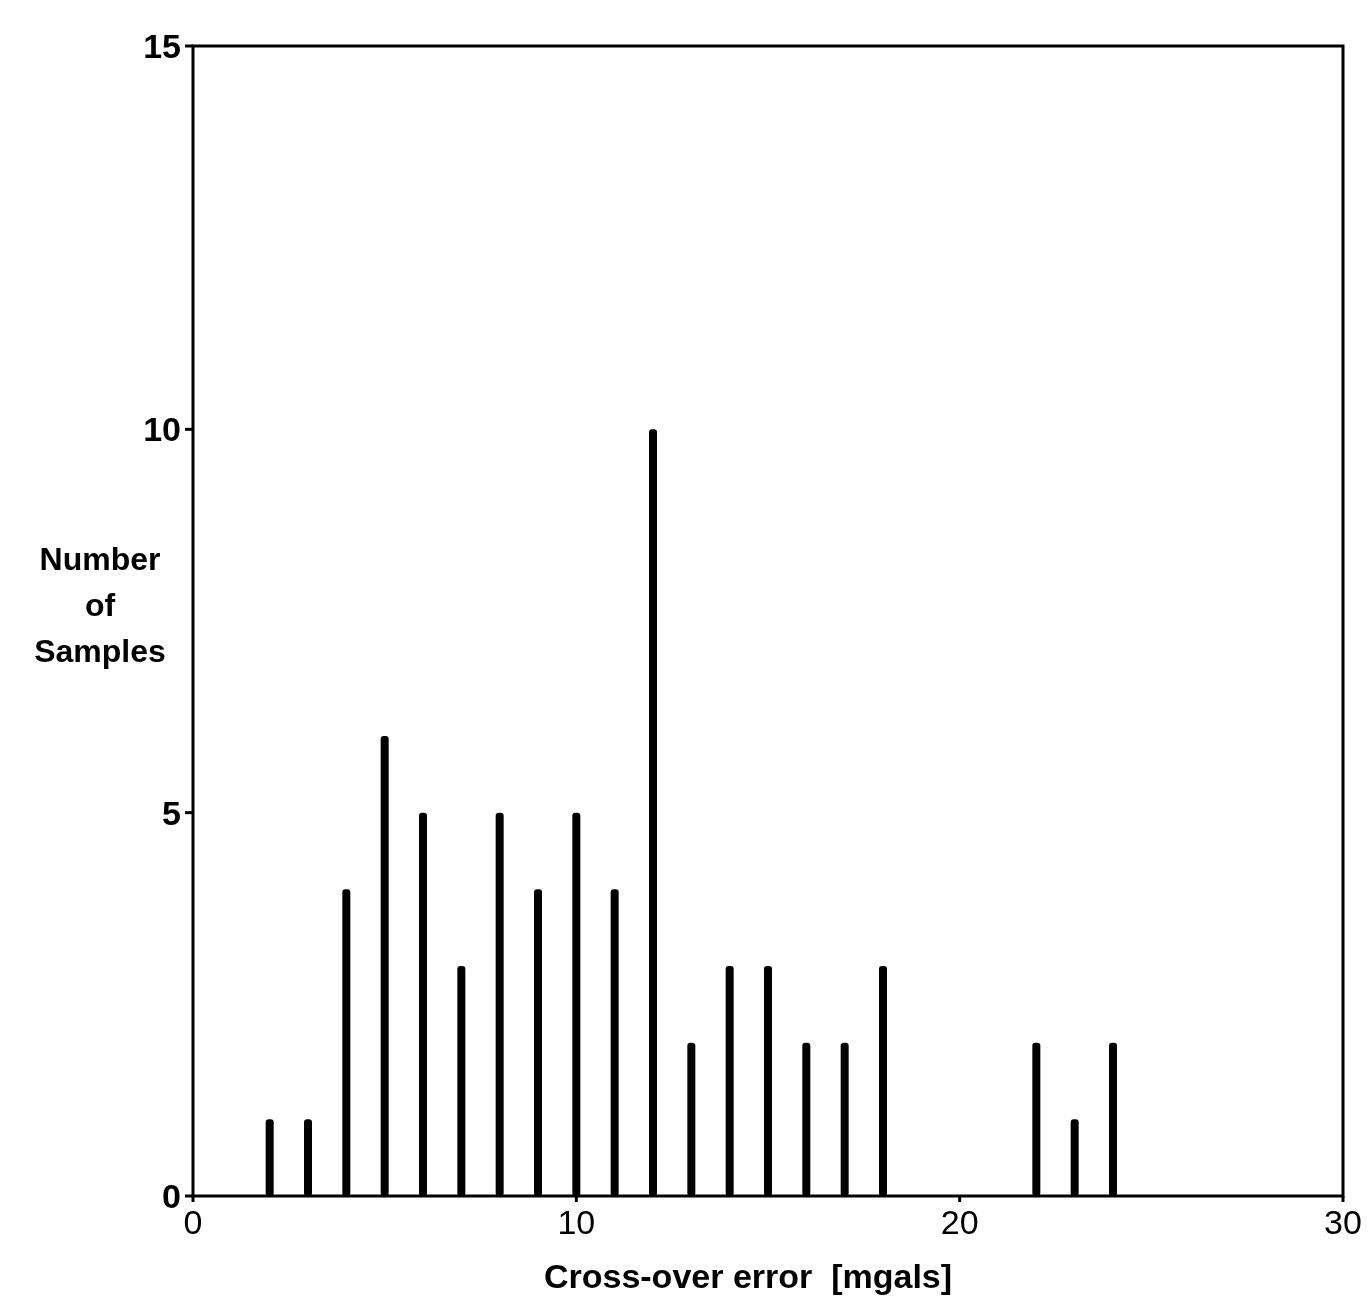  What do you see at coordinates (100, 605) in the screenshot?
I see `y-axis-title: Number of Samples` at bounding box center [100, 605].